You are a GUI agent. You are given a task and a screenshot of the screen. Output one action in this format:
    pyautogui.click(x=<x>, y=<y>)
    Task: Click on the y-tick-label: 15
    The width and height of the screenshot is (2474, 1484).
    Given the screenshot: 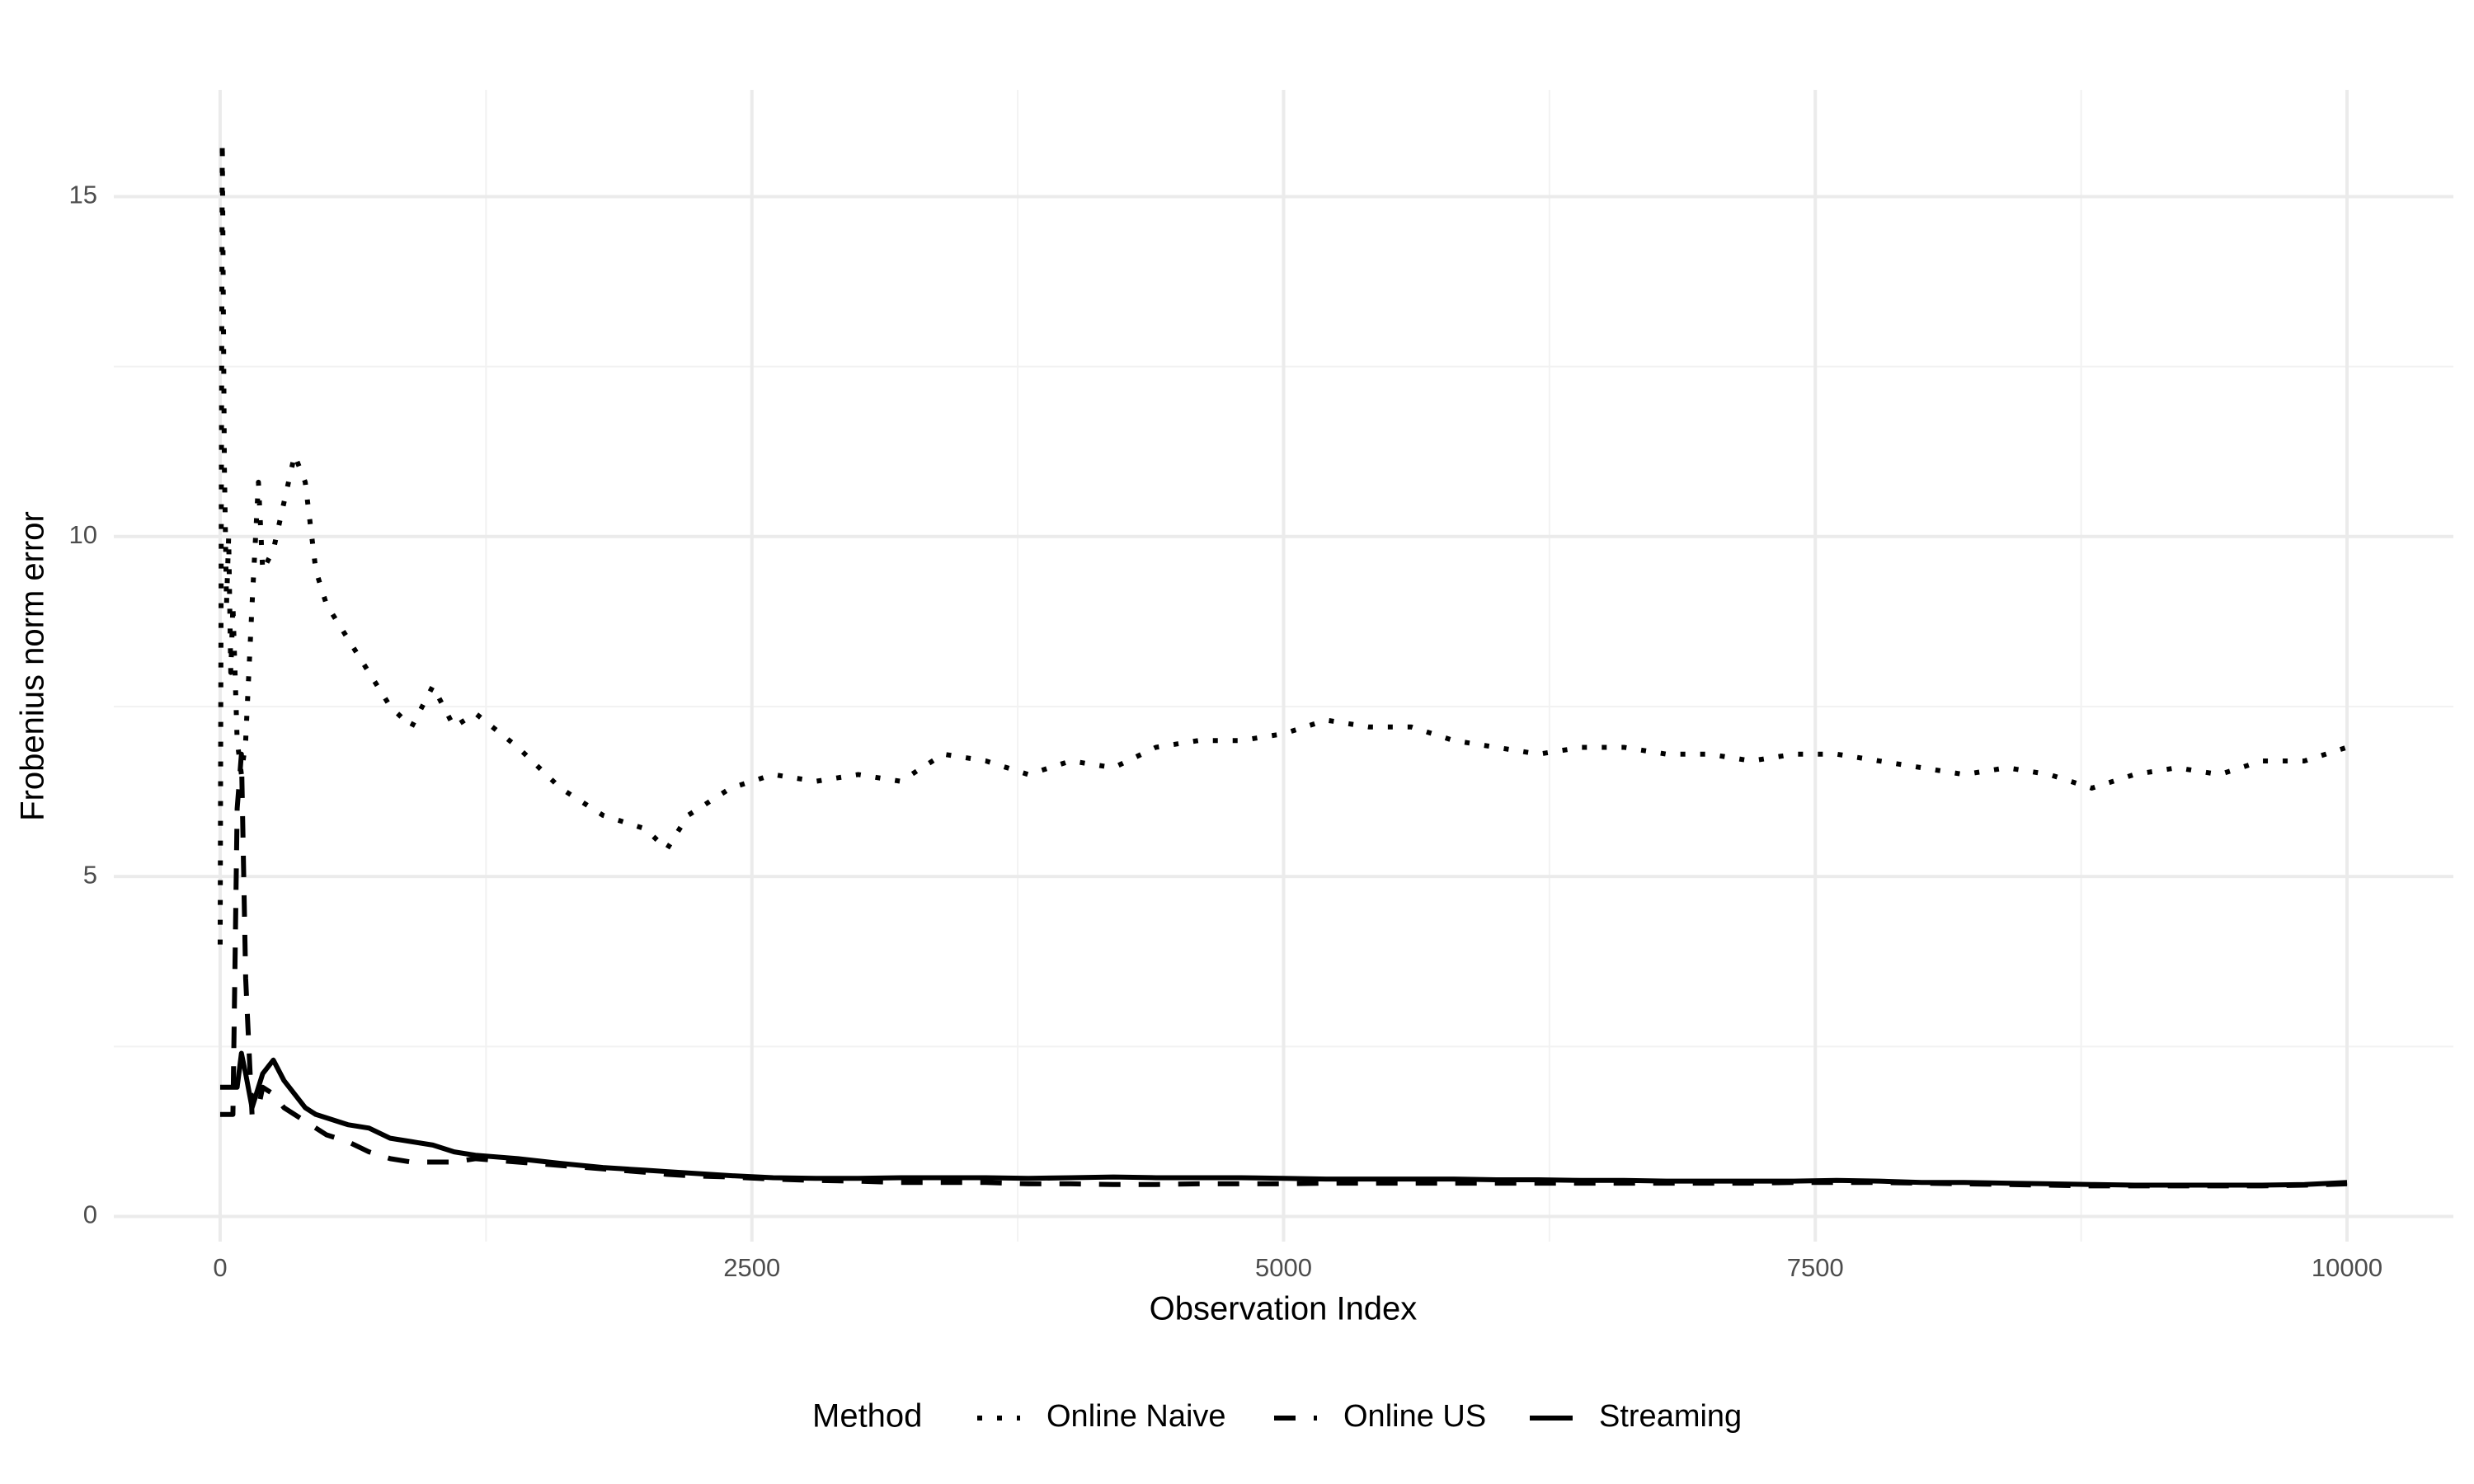 What is the action you would take?
    pyautogui.click(x=83, y=195)
    